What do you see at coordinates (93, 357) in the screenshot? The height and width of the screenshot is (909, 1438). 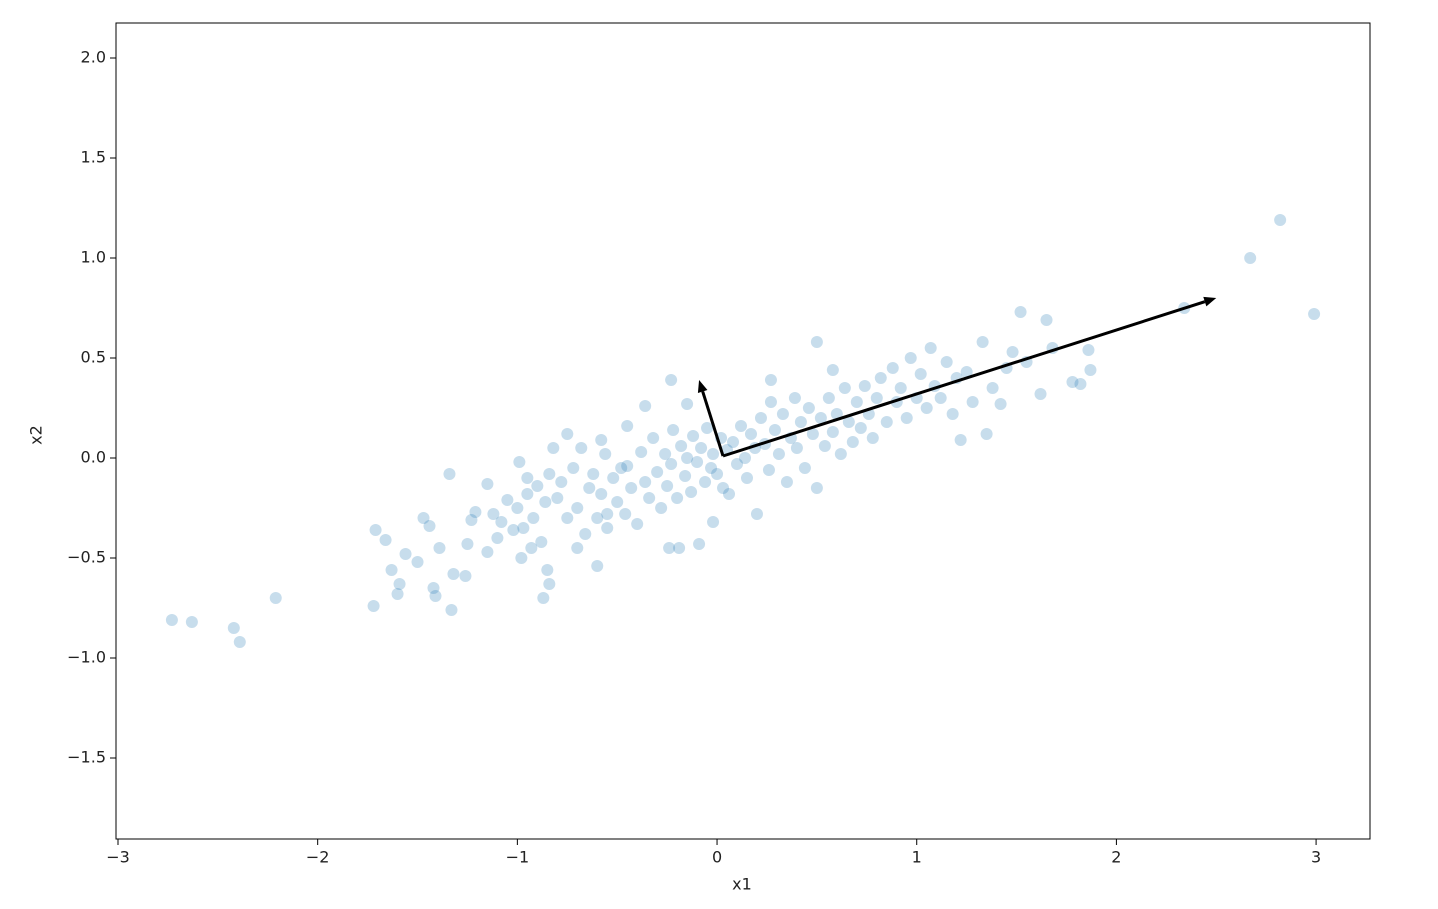 I see `y-tick-label: 0.5` at bounding box center [93, 357].